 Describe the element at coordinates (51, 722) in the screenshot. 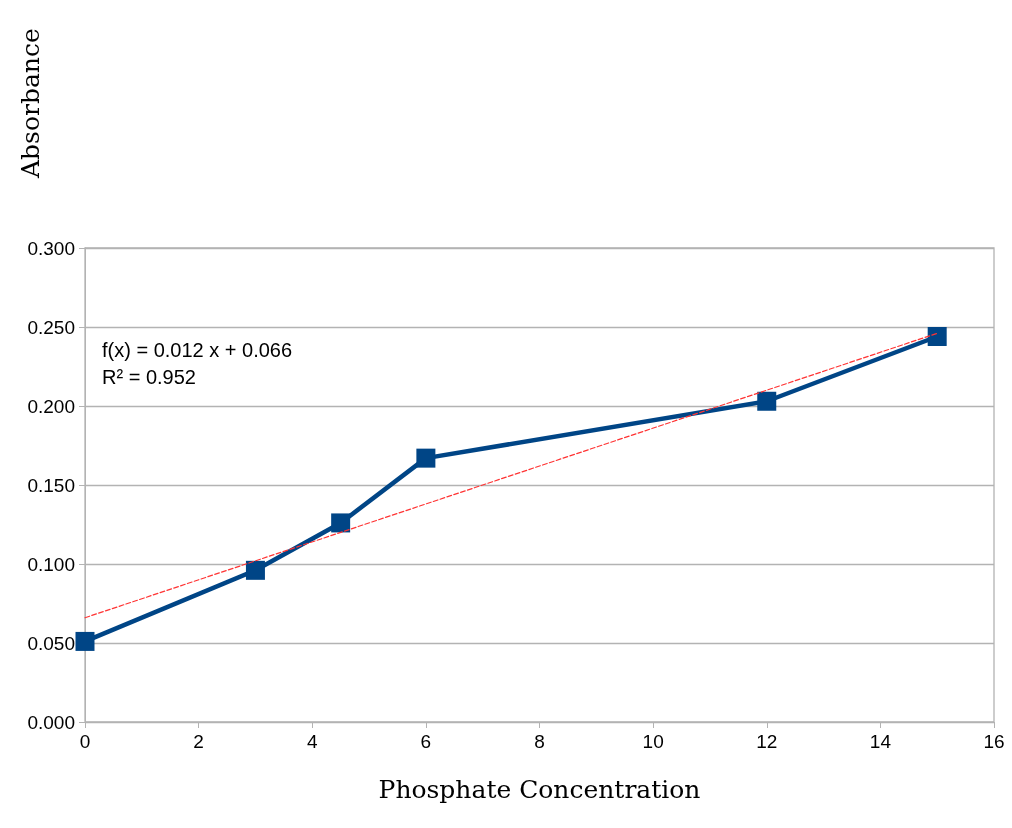

I see `y-tick-label: 0.000` at that location.